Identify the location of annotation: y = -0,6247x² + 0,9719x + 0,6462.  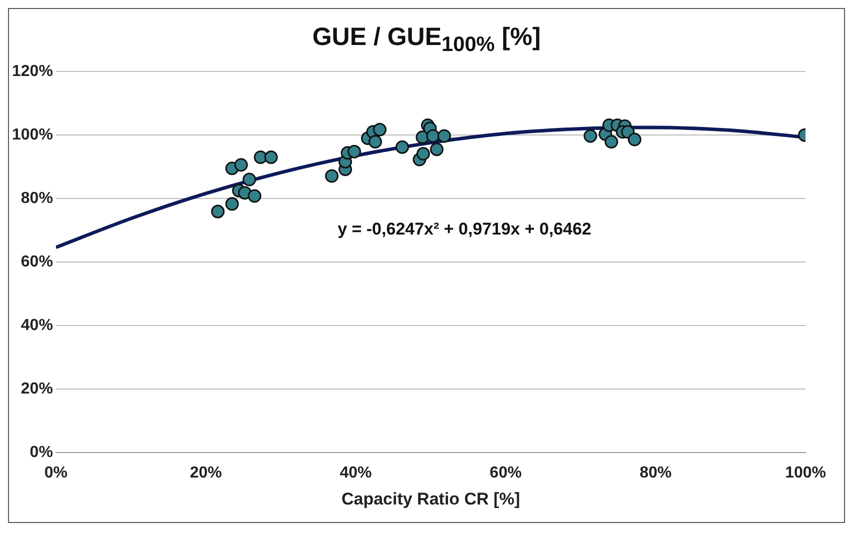
(465, 228).